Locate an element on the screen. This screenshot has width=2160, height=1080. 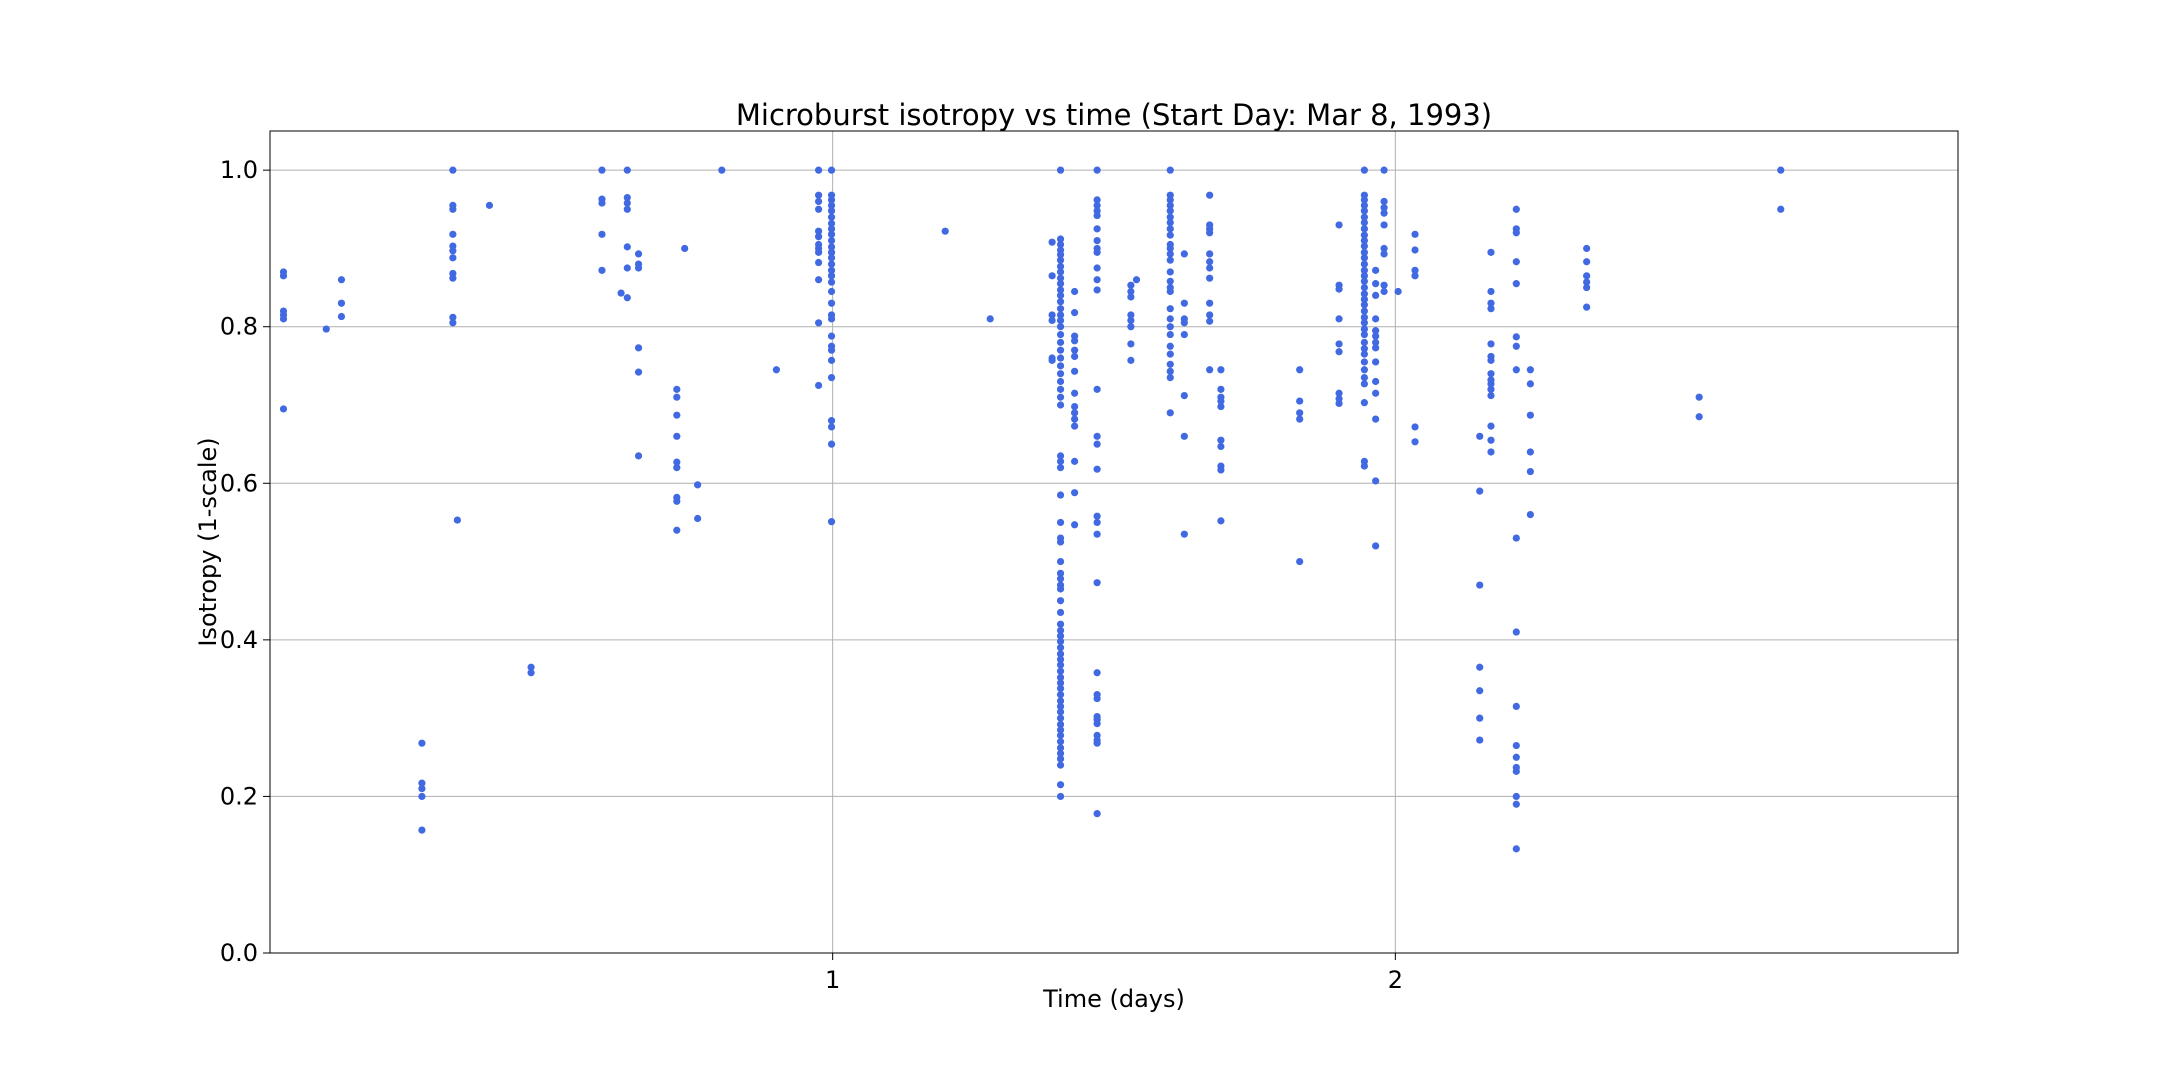
y-tick-label: 0.8 is located at coordinates (239, 327).